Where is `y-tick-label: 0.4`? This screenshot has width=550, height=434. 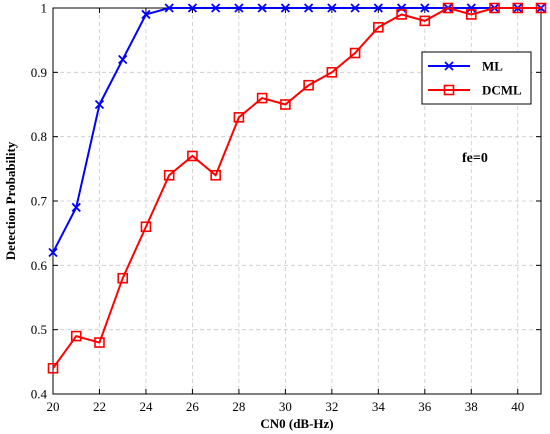
y-tick-label: 0.4 is located at coordinates (39, 394).